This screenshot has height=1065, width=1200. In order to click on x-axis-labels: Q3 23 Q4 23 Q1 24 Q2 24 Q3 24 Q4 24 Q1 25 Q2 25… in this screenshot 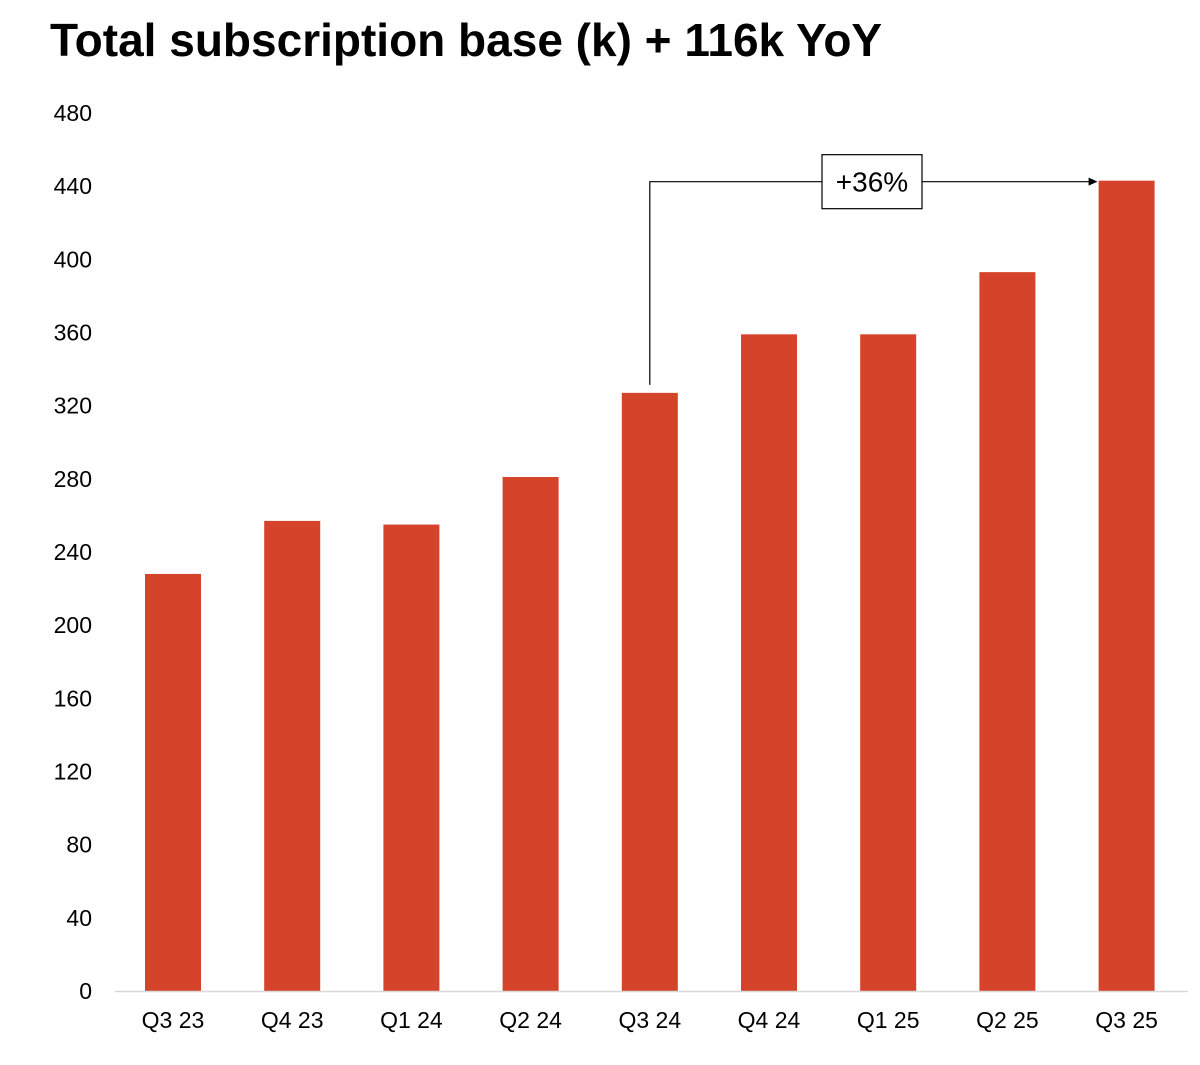, I will do `click(650, 1020)`.